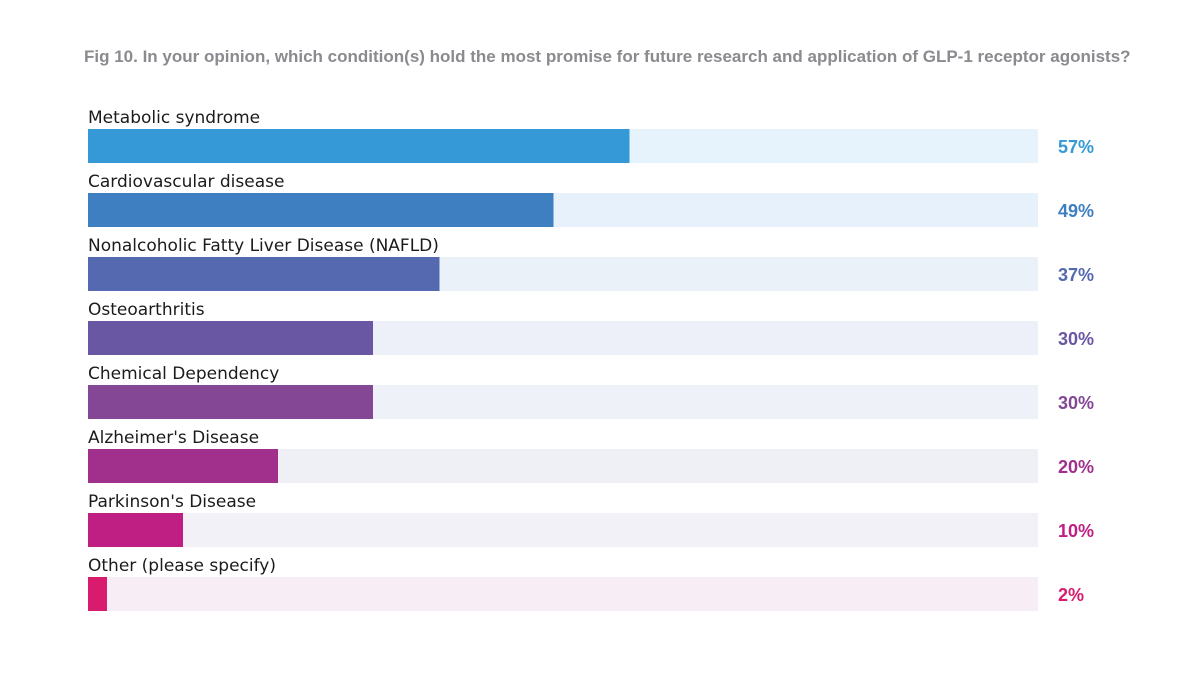 The width and height of the screenshot is (1200, 676). I want to click on category-label: Metabolic syndrome, so click(174, 118).